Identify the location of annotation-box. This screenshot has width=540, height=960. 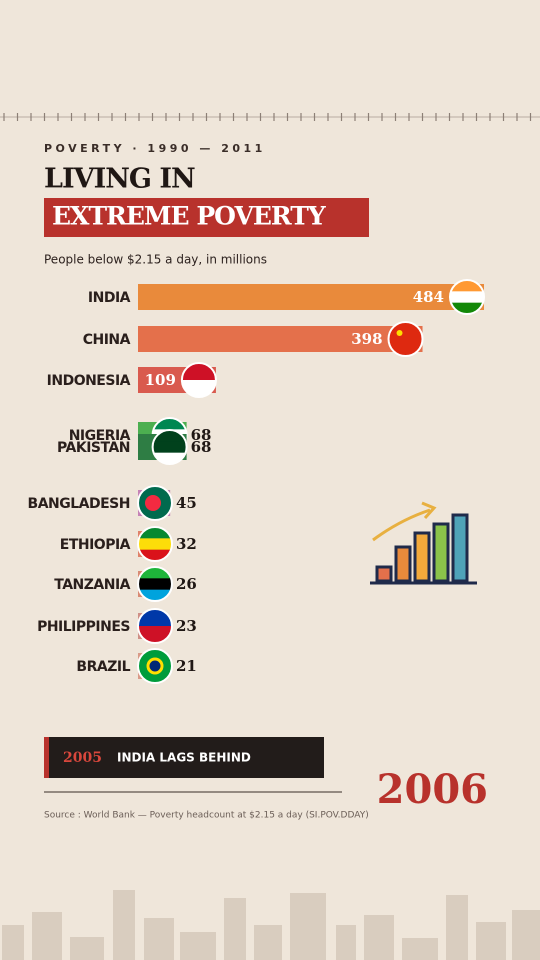
(184, 757).